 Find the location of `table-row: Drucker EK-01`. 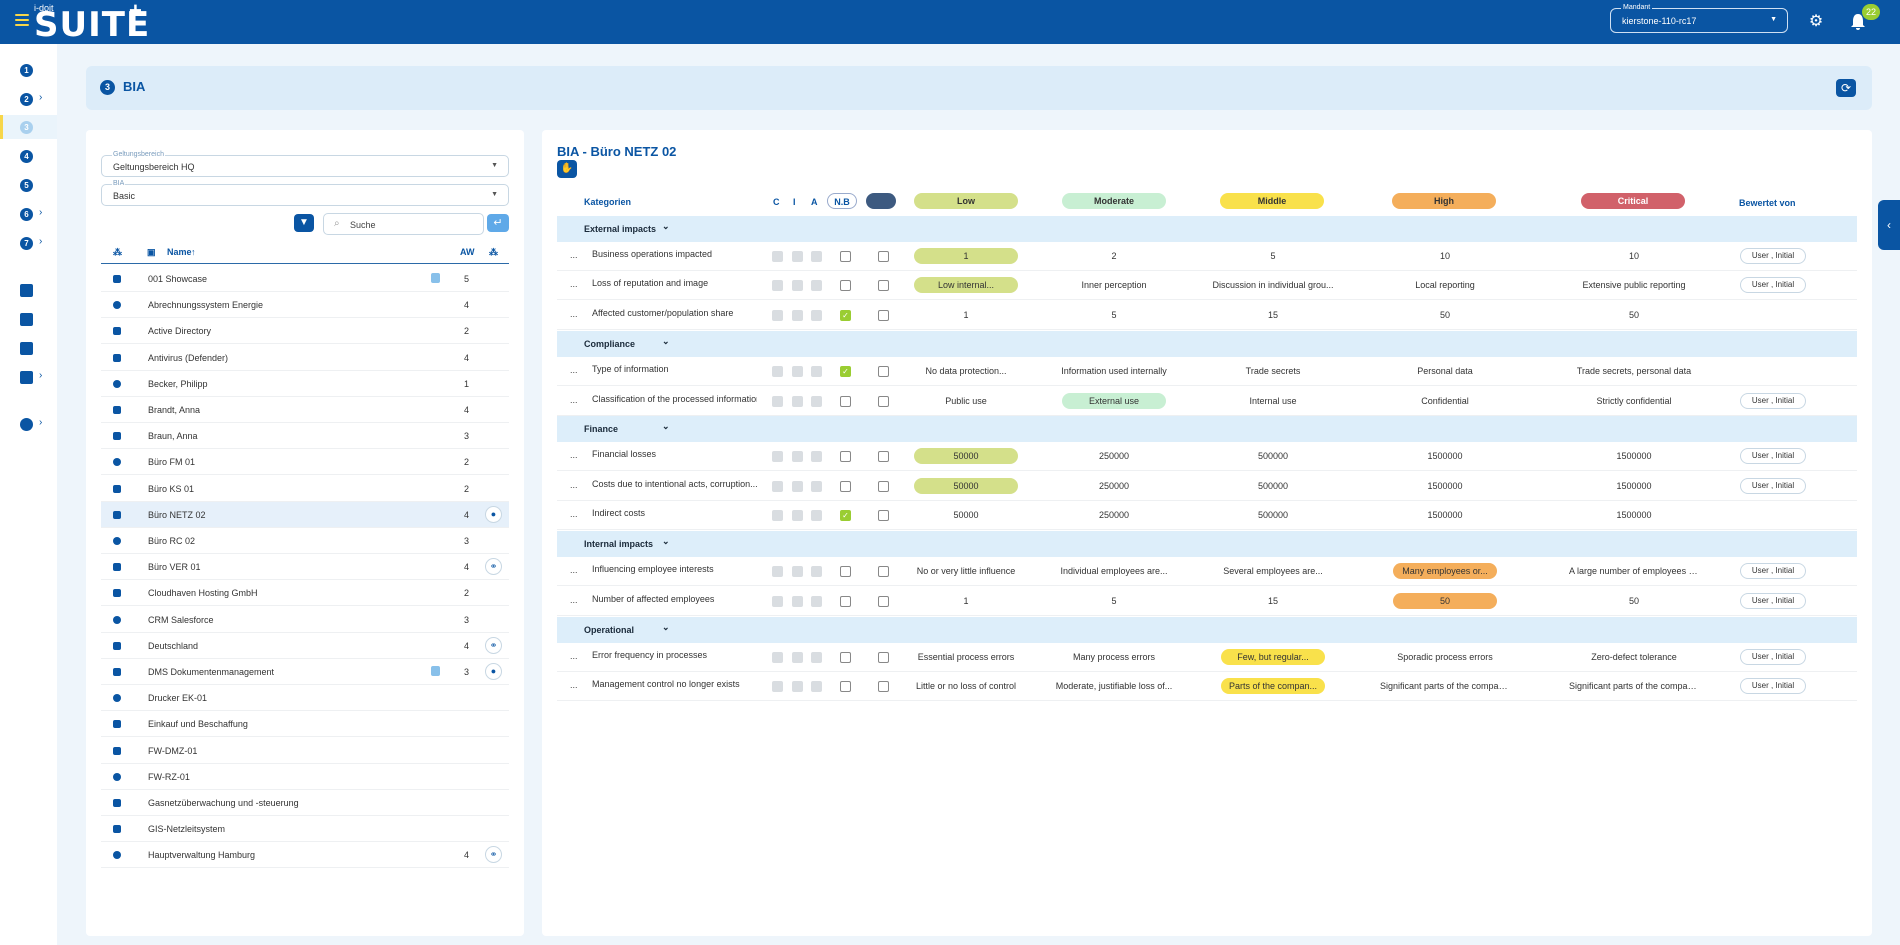

table-row: Drucker EK-01 is located at coordinates (305, 698).